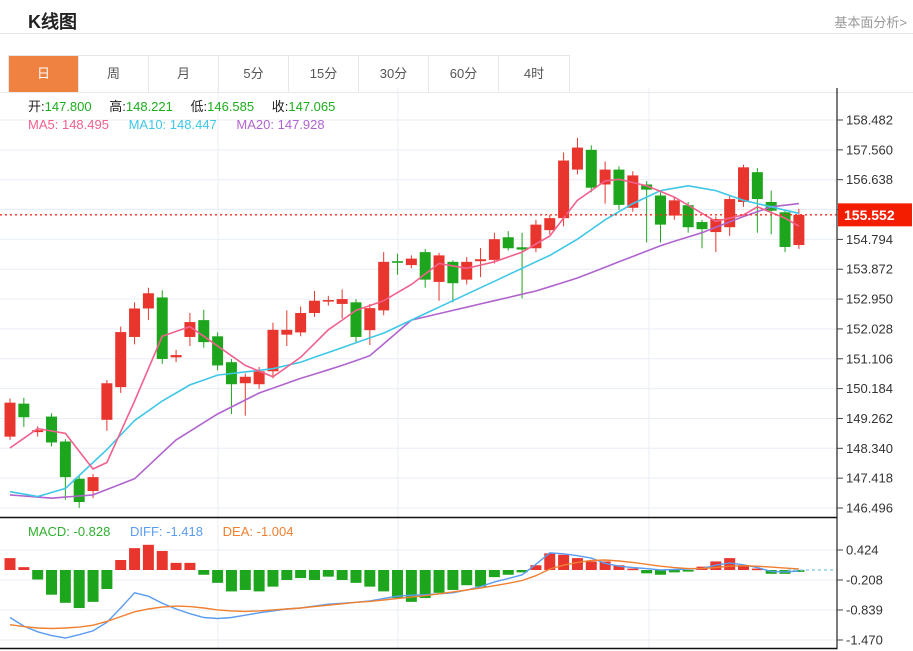 This screenshot has width=913, height=651. I want to click on tab-week: 周, so click(114, 74).